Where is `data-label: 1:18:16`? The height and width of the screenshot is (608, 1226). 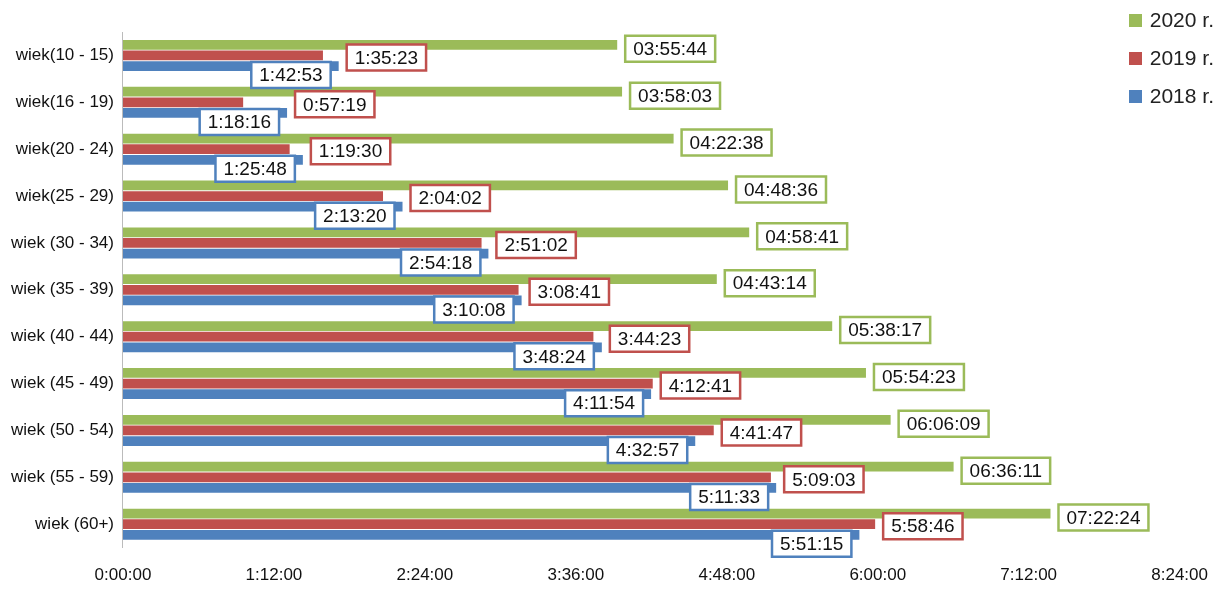 data-label: 1:18:16 is located at coordinates (239, 122).